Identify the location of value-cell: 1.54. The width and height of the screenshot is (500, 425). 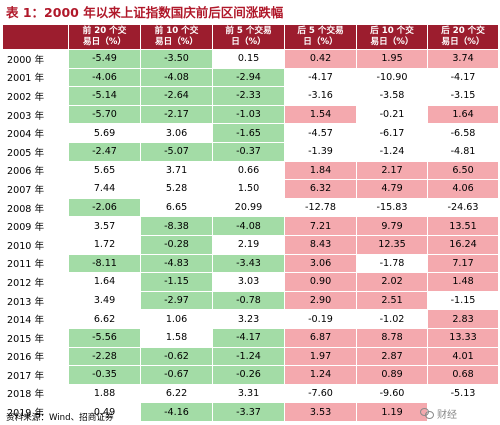
(320, 114).